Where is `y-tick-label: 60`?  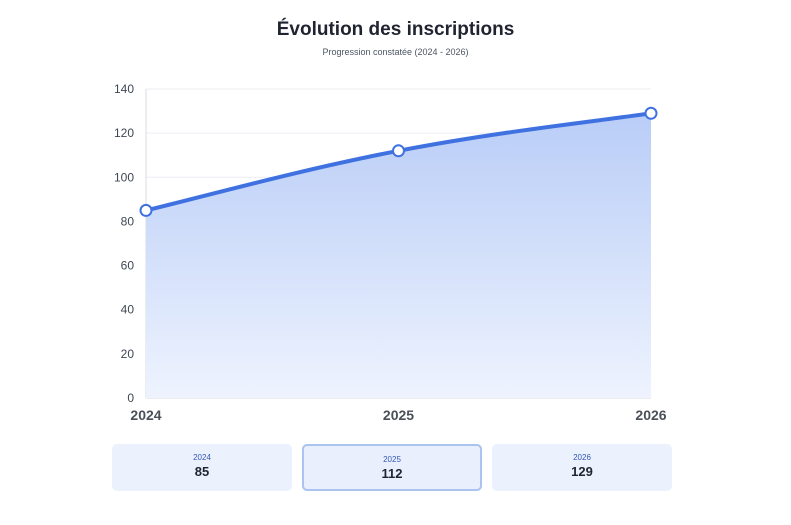
y-tick-label: 60 is located at coordinates (128, 266).